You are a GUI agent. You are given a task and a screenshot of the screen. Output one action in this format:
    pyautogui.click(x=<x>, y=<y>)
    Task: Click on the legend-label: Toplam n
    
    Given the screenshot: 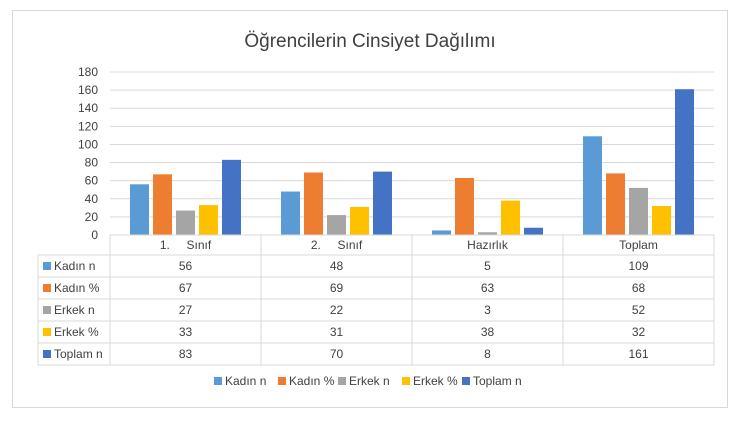 What is the action you would take?
    pyautogui.click(x=497, y=381)
    